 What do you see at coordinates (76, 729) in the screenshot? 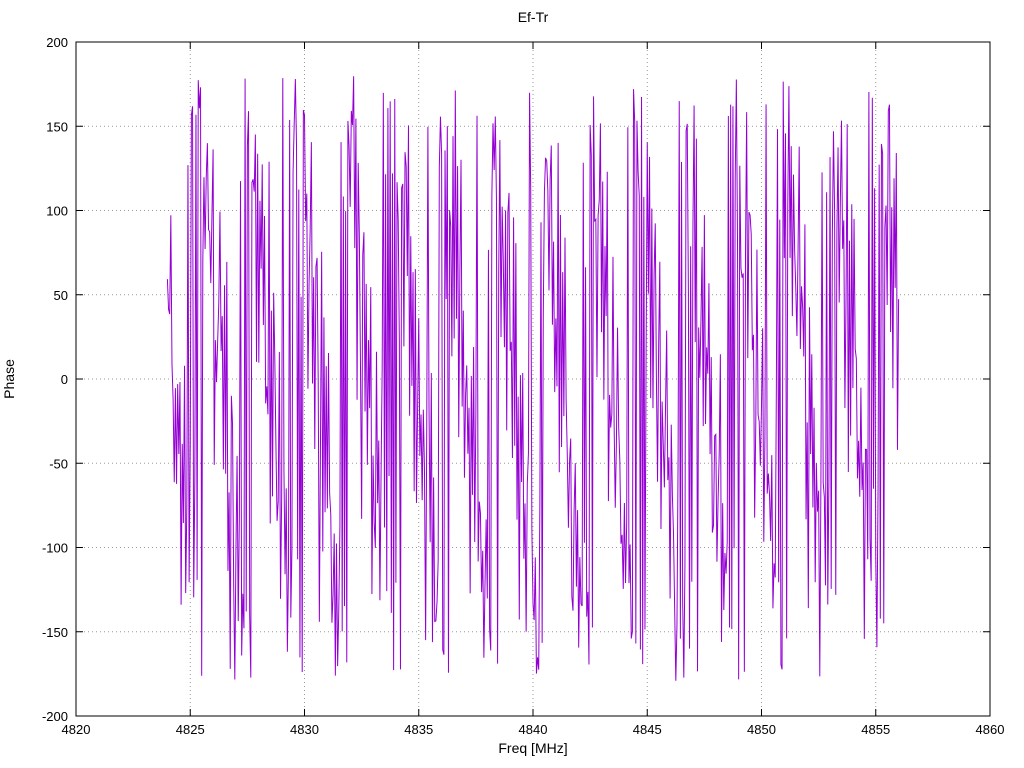
I see `x-tick-label: 4820` at bounding box center [76, 729].